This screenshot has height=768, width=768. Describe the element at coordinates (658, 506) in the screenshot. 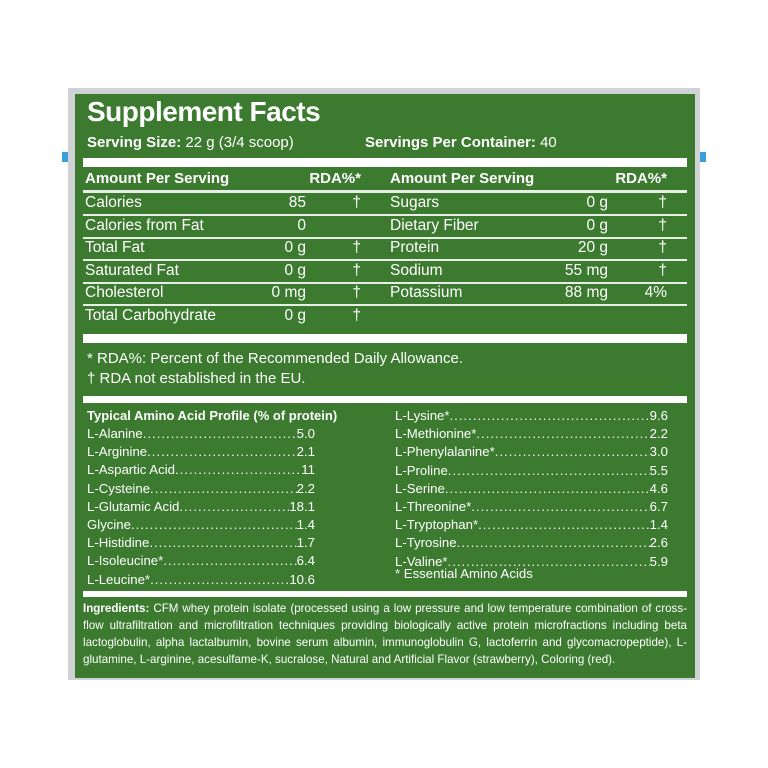

I see `amino-value: 6.7` at that location.